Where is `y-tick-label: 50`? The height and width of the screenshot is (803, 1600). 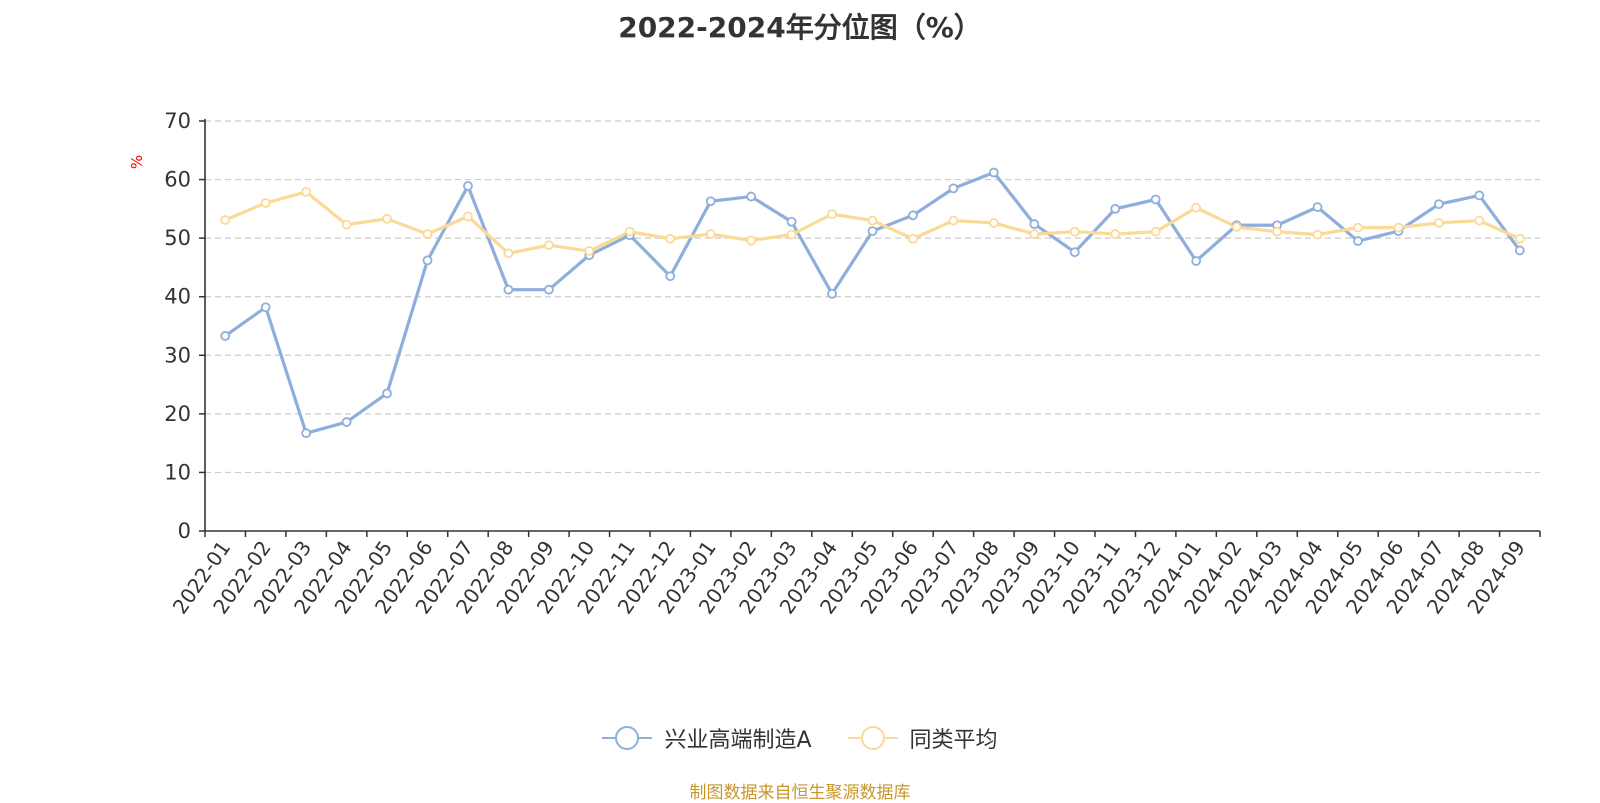 y-tick-label: 50 is located at coordinates (177, 238).